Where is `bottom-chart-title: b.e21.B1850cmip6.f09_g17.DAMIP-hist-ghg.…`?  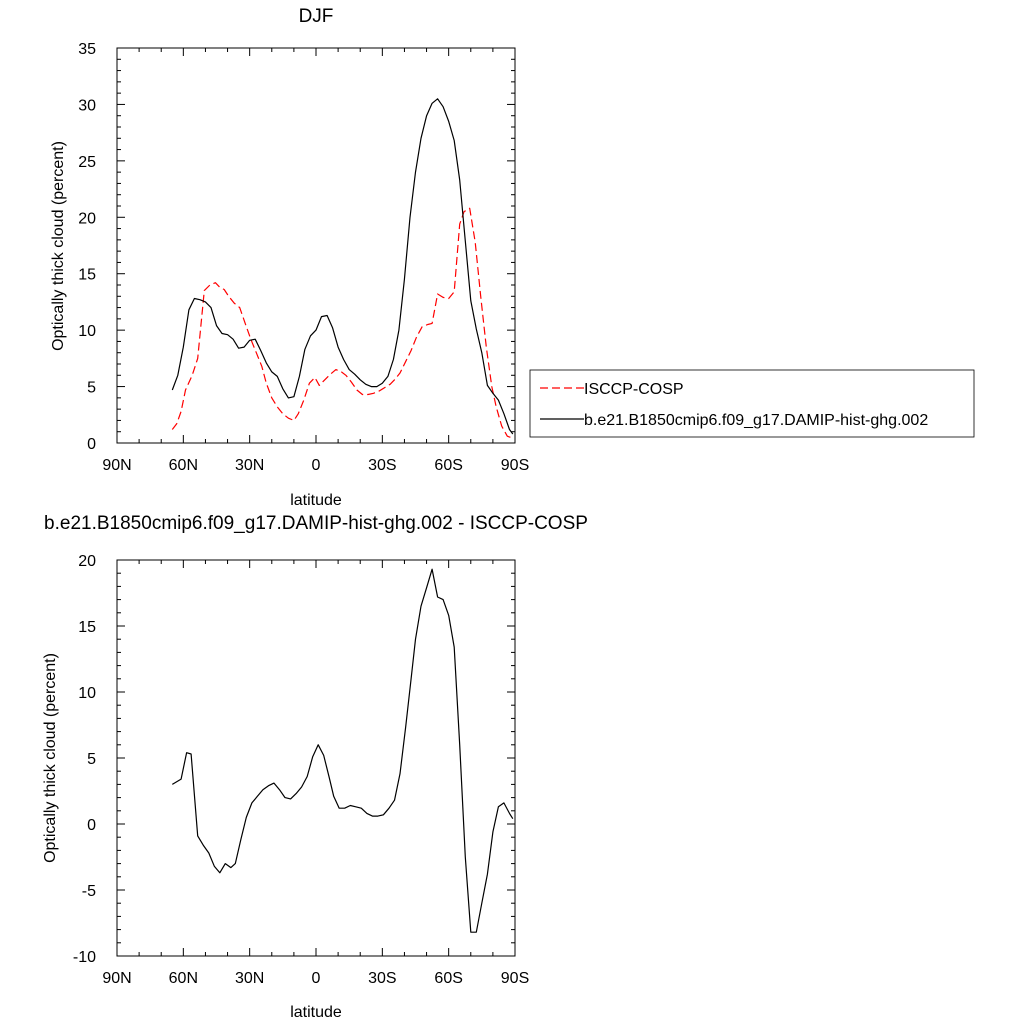
bottom-chart-title: b.e21.B1850cmip6.f09_g17.DAMIP-hist-ghg.… is located at coordinates (316, 523).